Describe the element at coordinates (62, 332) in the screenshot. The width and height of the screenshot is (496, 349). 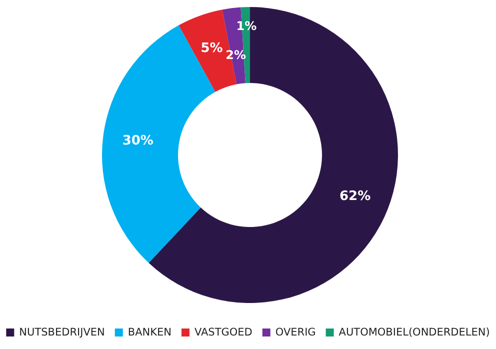
I see `legend-label: NUTSBEDRIJVEN` at that location.